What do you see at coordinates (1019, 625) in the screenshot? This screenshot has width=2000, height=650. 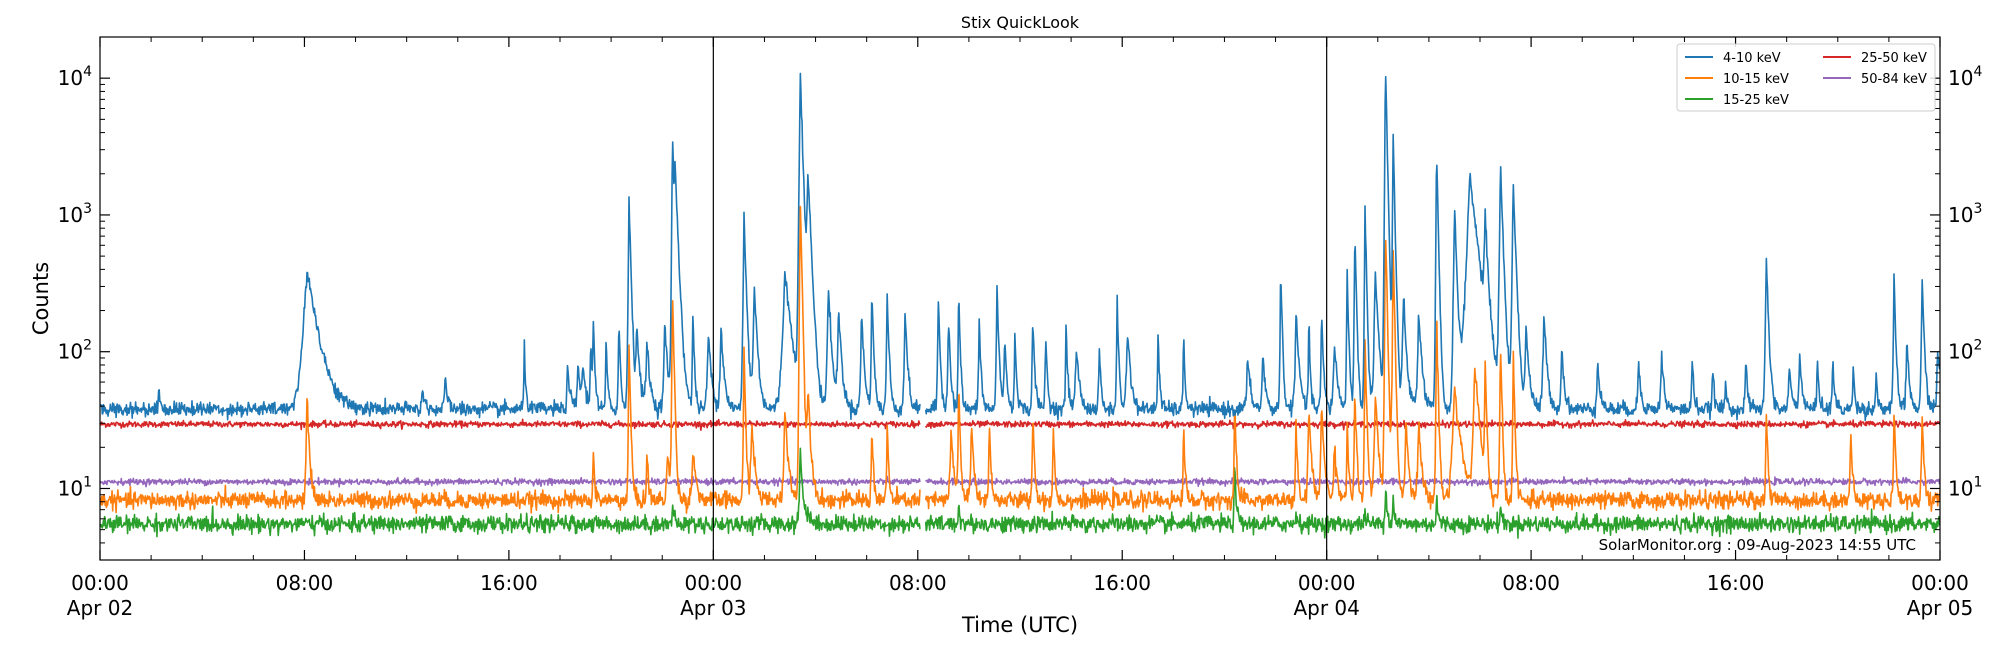 I see `x-axis-title: Time (UTC)` at bounding box center [1019, 625].